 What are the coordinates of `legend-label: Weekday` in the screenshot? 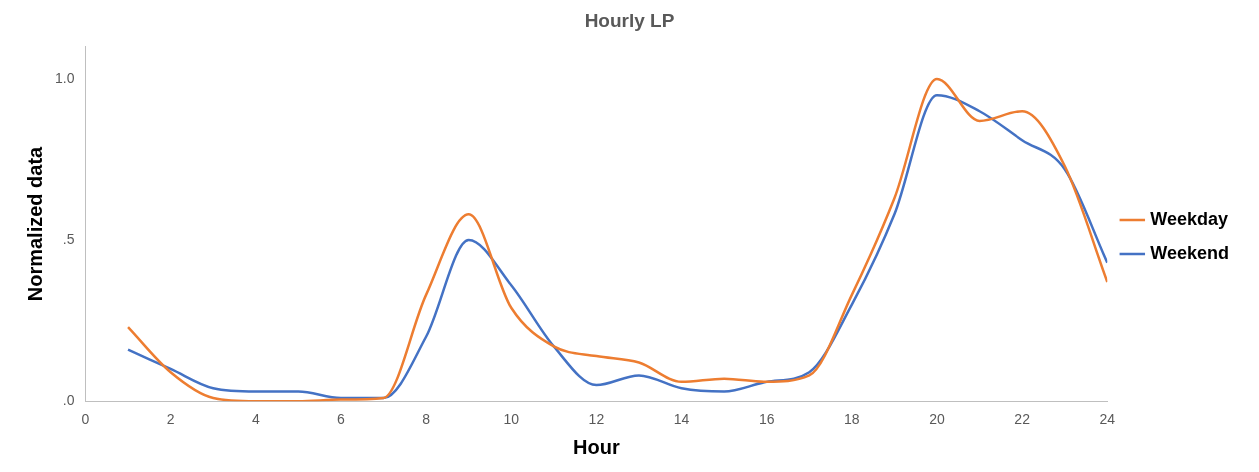 It's located at (1189, 218).